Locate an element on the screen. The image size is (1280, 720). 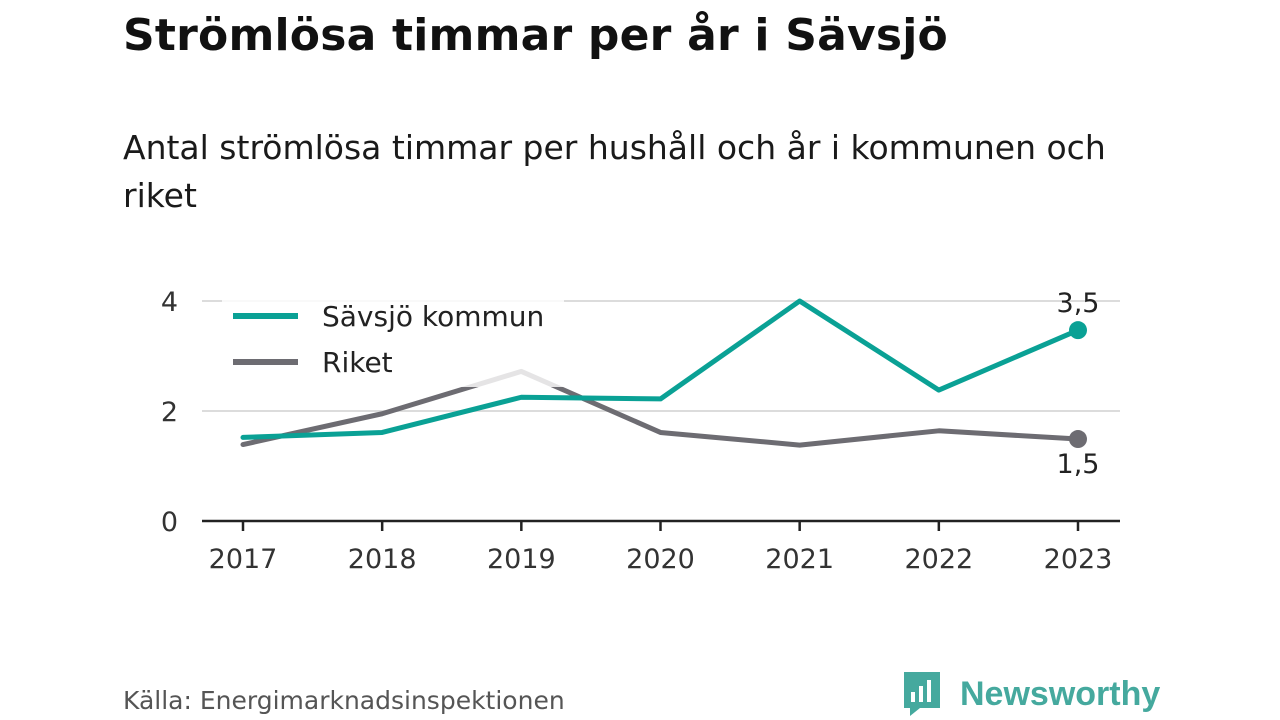
brand-logo: Newsworthy is located at coordinates (1031, 694).